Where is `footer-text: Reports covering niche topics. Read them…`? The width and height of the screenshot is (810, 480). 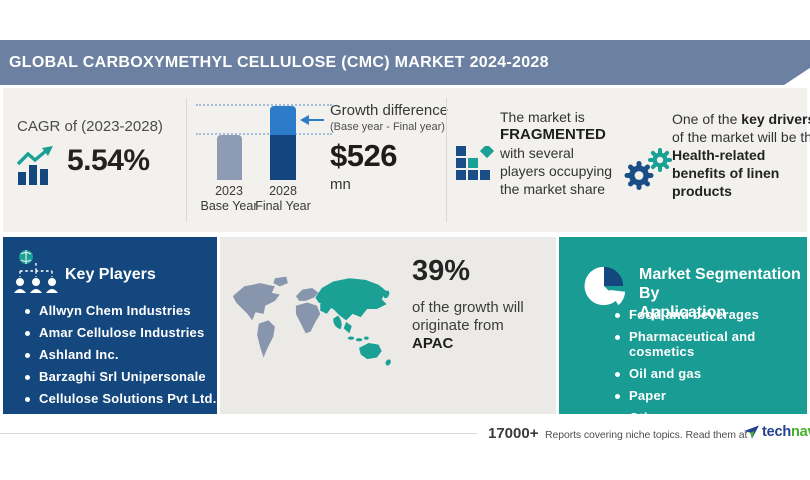
footer-text: Reports covering niche topics. Read them… is located at coordinates (646, 435).